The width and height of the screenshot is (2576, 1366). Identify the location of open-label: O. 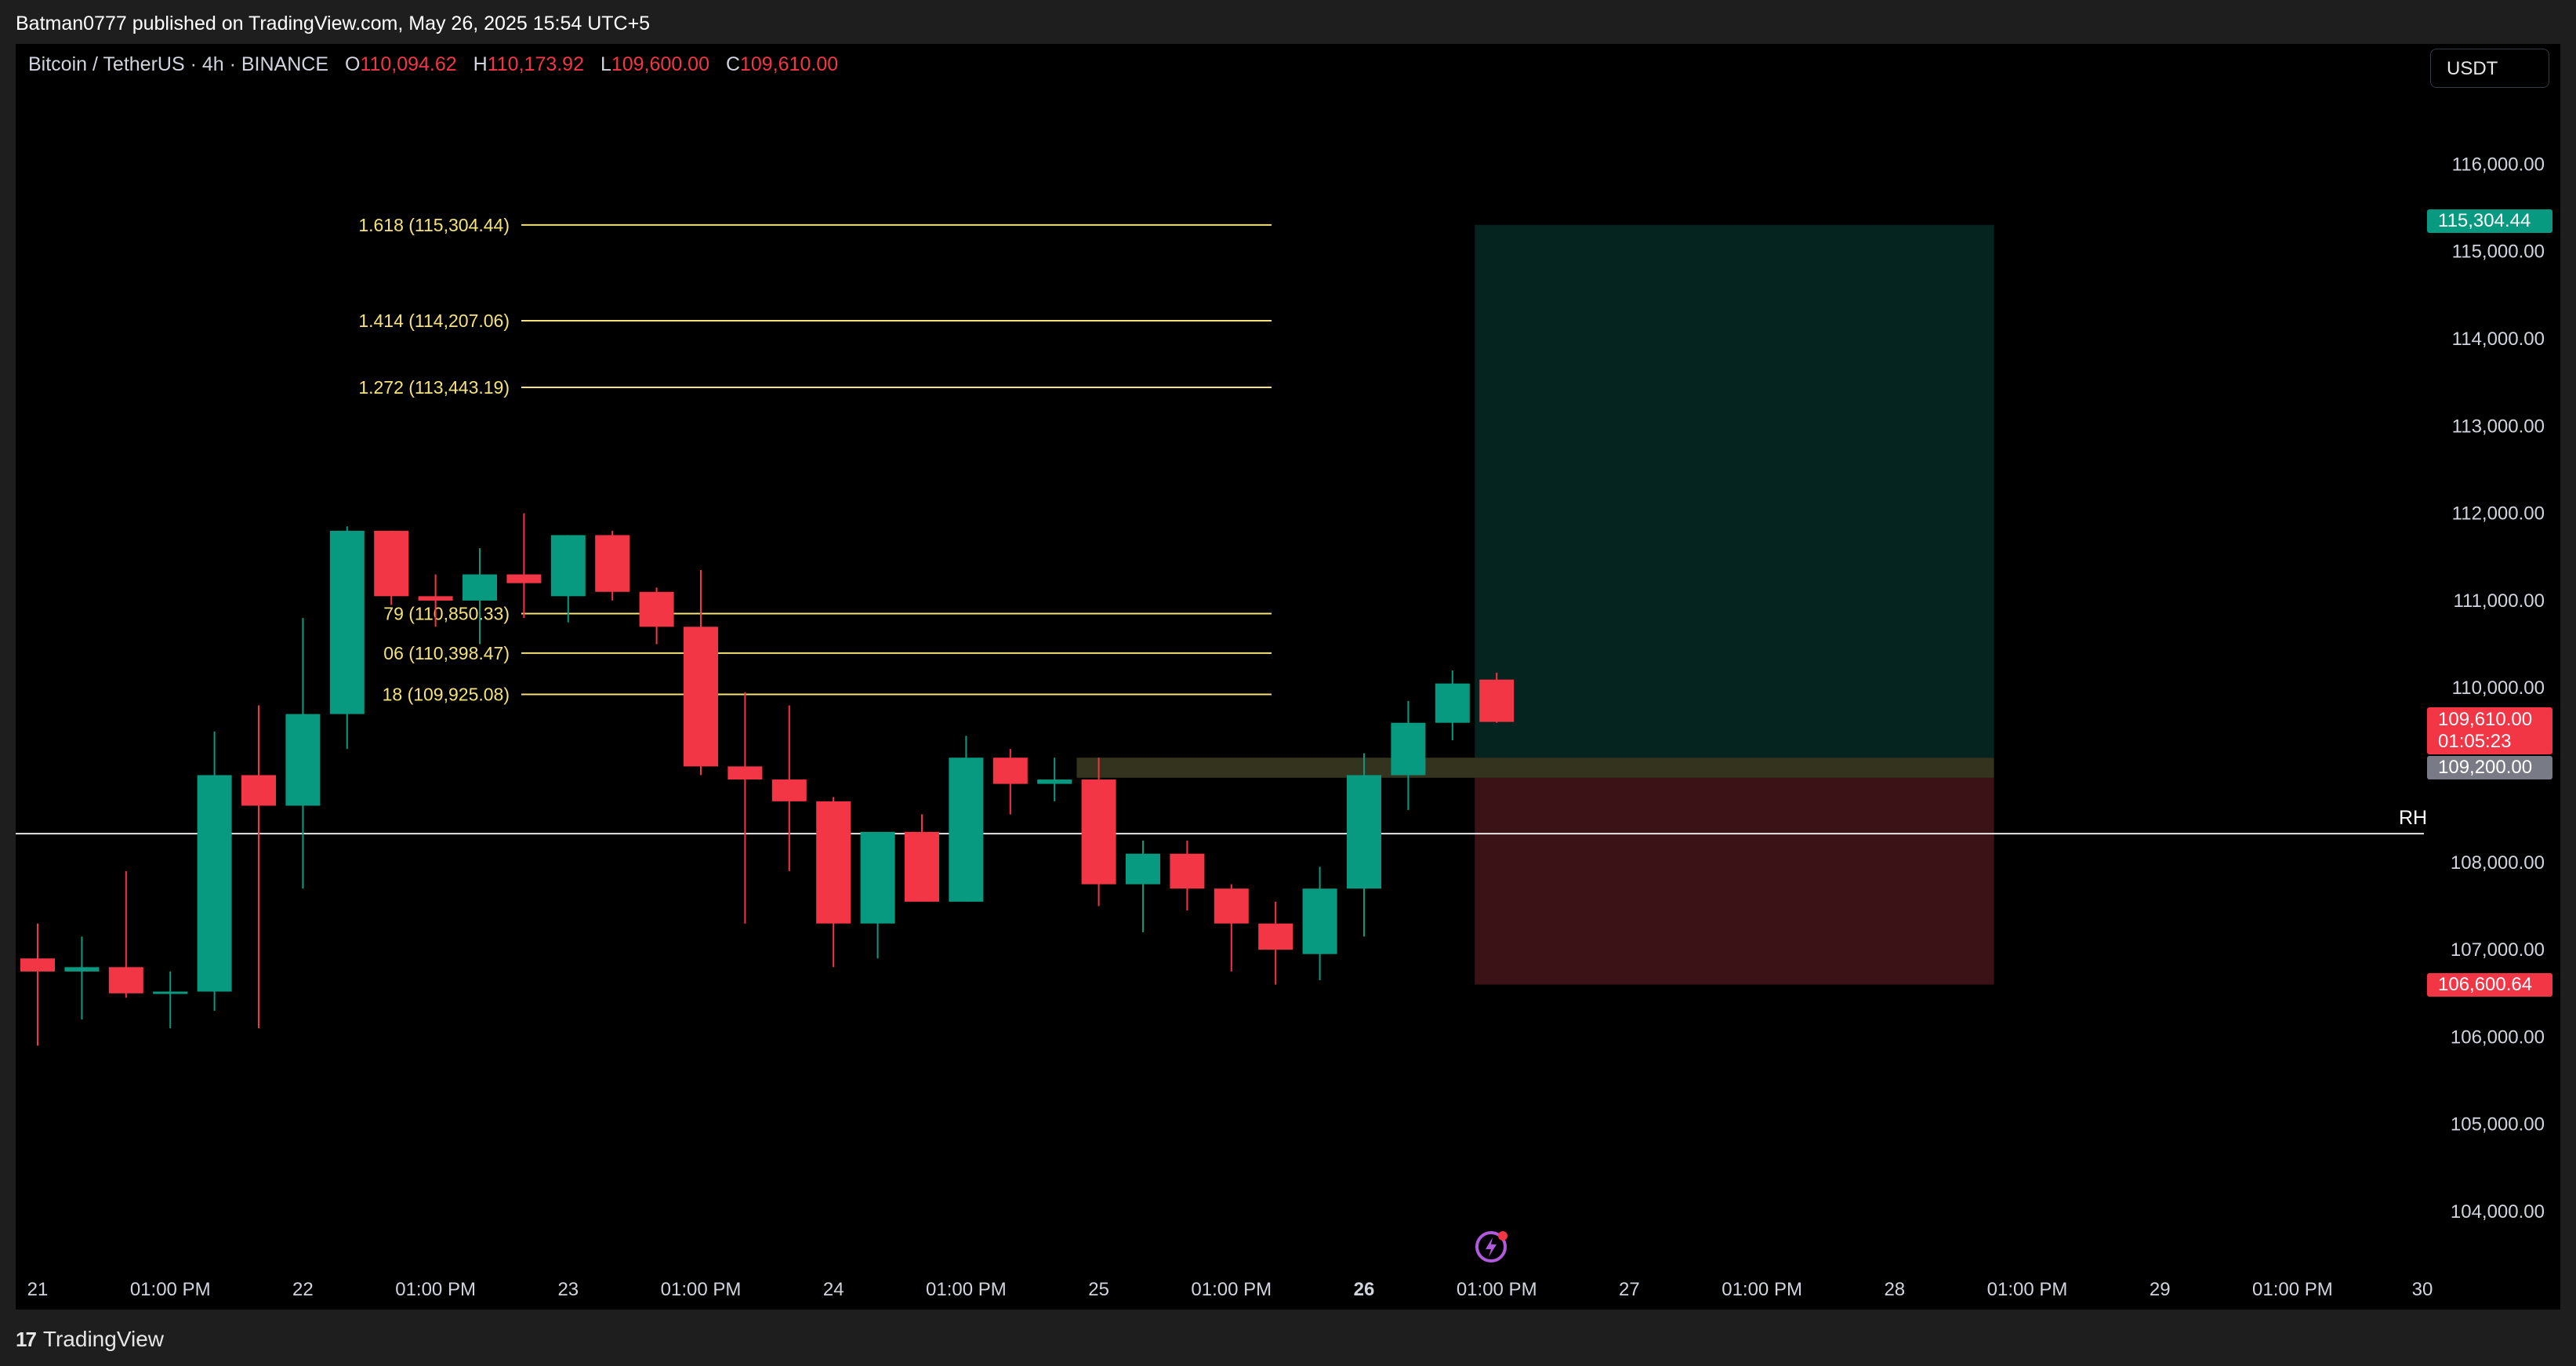
(353, 64).